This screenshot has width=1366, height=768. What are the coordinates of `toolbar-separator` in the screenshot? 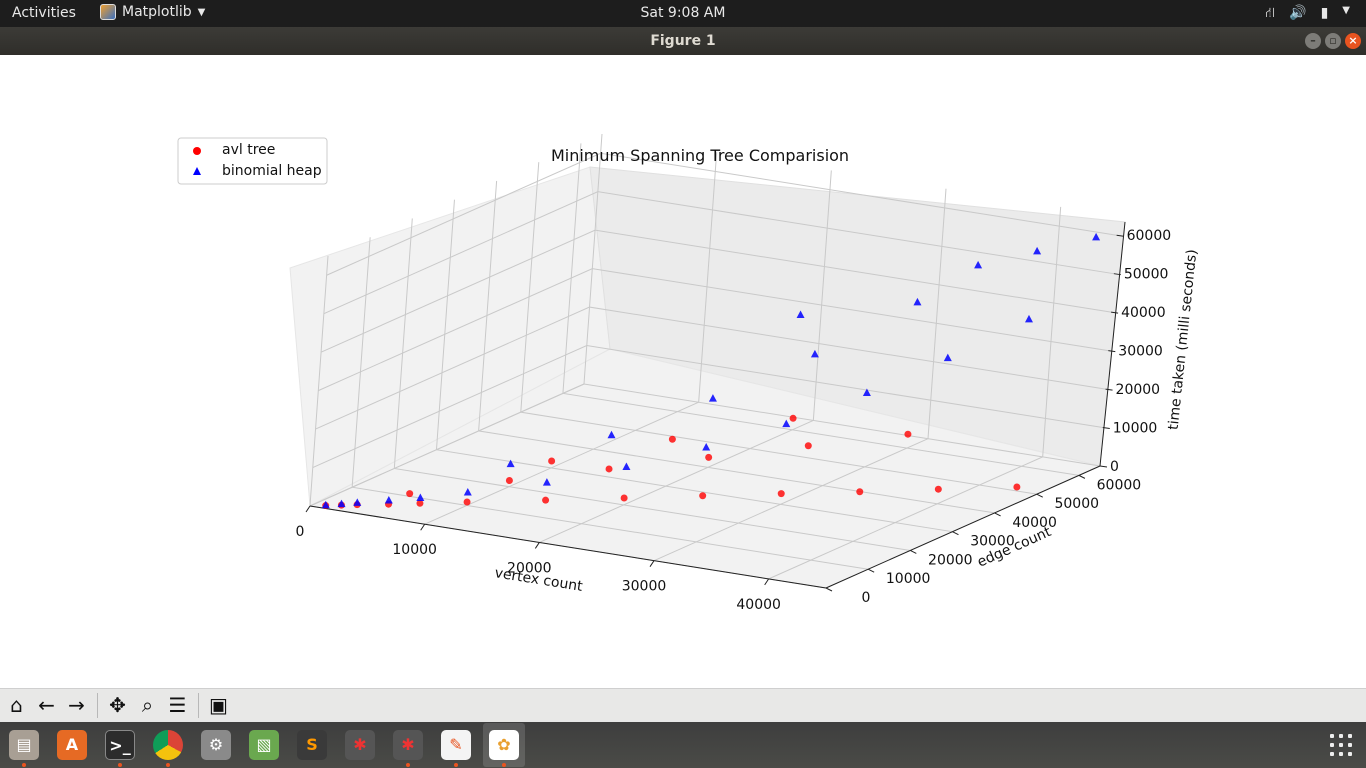 It's located at (198, 705).